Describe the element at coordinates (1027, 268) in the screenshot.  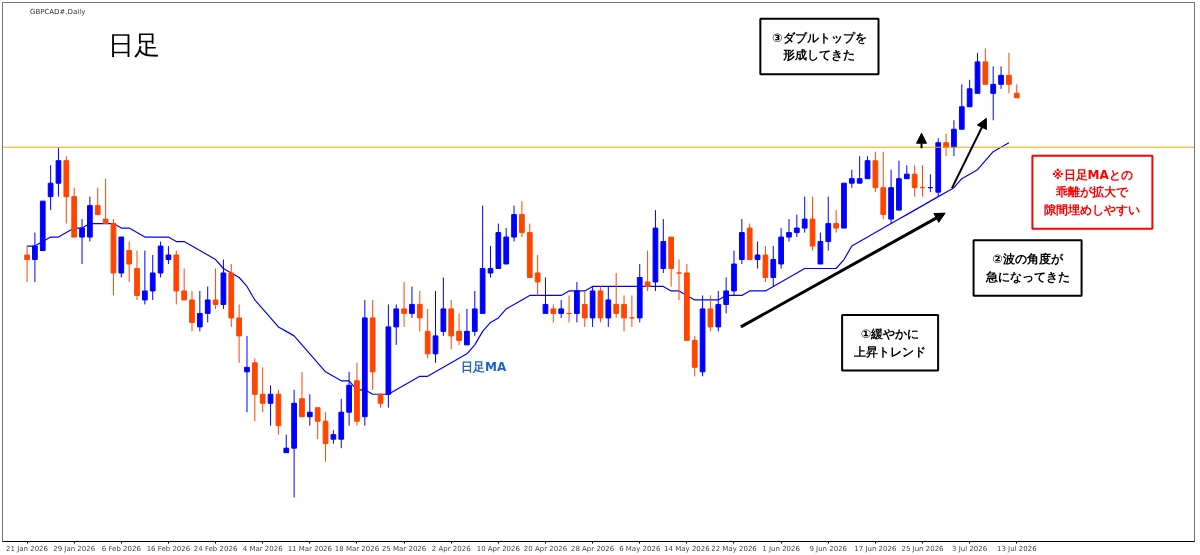
I see `annotation: ②波の角度が急になってきた` at that location.